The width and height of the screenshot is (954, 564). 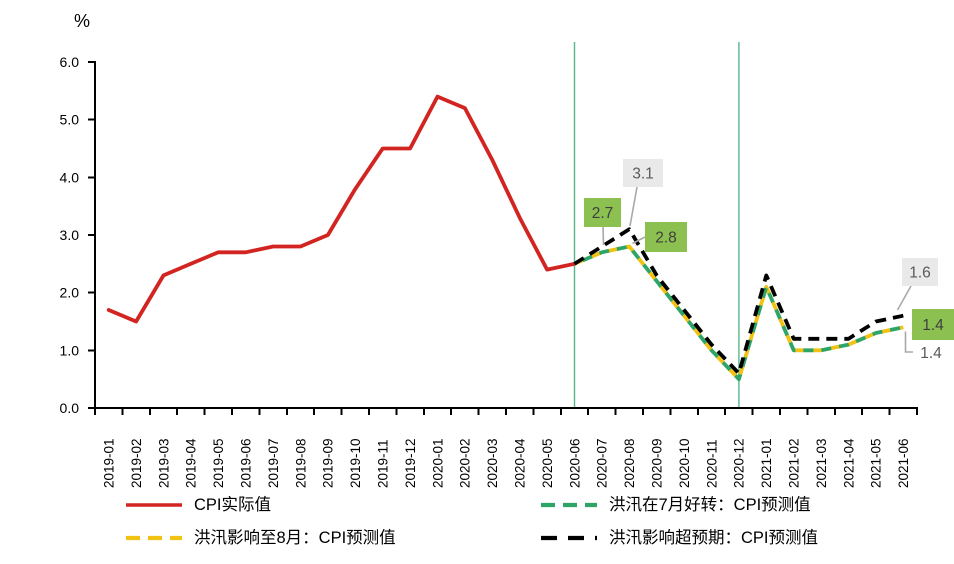 I want to click on legend-item-forecast-august: 洪汛影响至8月：CPI预测值, so click(x=332, y=538).